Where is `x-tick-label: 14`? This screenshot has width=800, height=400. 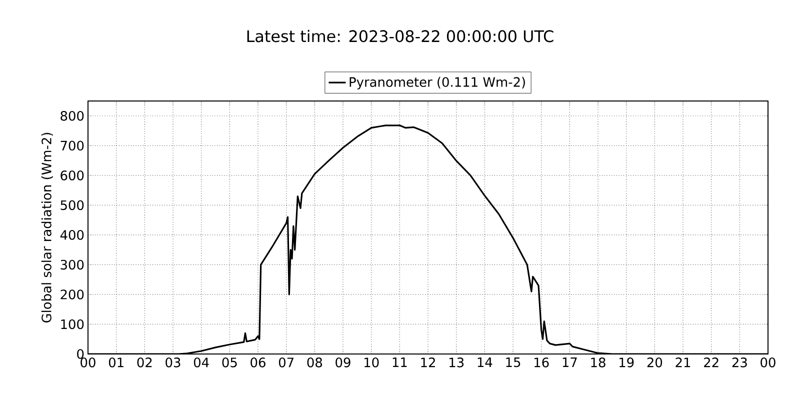
x-tick-label: 14 is located at coordinates (485, 362).